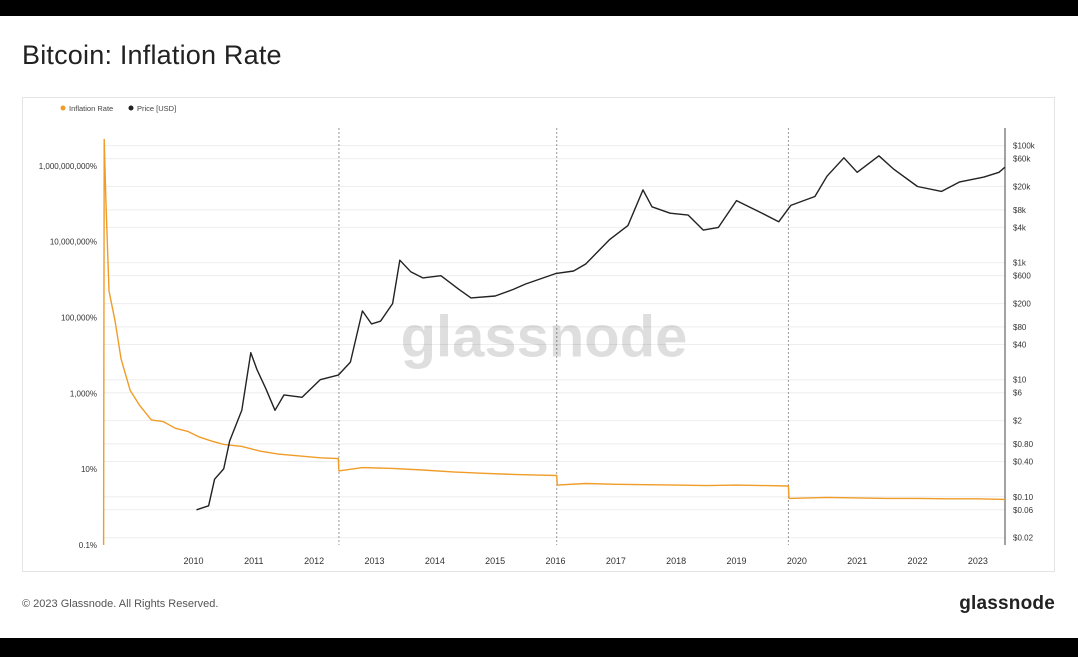 This screenshot has width=1078, height=657. What do you see at coordinates (544, 337) in the screenshot?
I see `watermark-text: glassnode` at bounding box center [544, 337].